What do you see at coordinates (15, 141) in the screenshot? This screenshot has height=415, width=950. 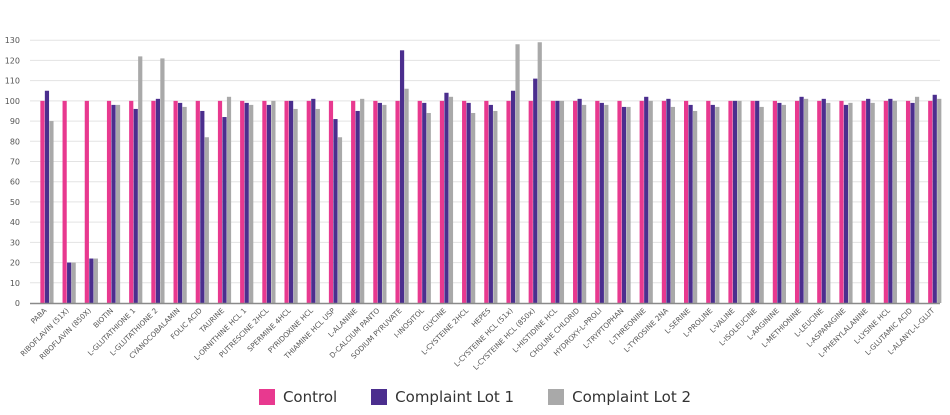 I see `y-tick-label-80: 80` at bounding box center [15, 141].